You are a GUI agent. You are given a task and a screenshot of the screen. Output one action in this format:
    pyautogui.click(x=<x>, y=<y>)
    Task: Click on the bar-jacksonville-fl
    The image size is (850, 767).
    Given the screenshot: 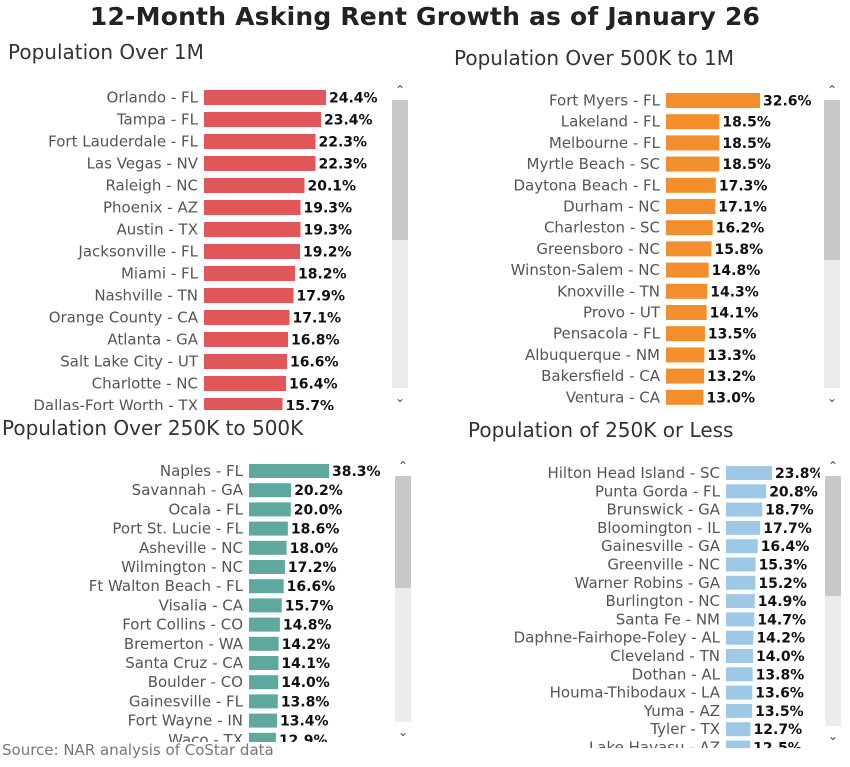 What is the action you would take?
    pyautogui.click(x=252, y=251)
    